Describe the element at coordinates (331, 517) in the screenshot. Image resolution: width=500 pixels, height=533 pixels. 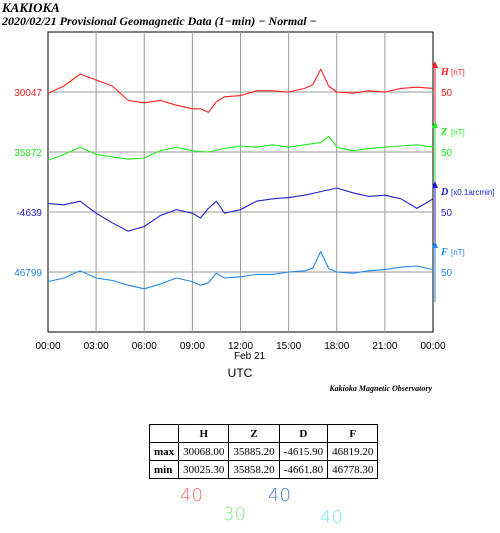
I see `handwritten-f-note: 40` at that location.